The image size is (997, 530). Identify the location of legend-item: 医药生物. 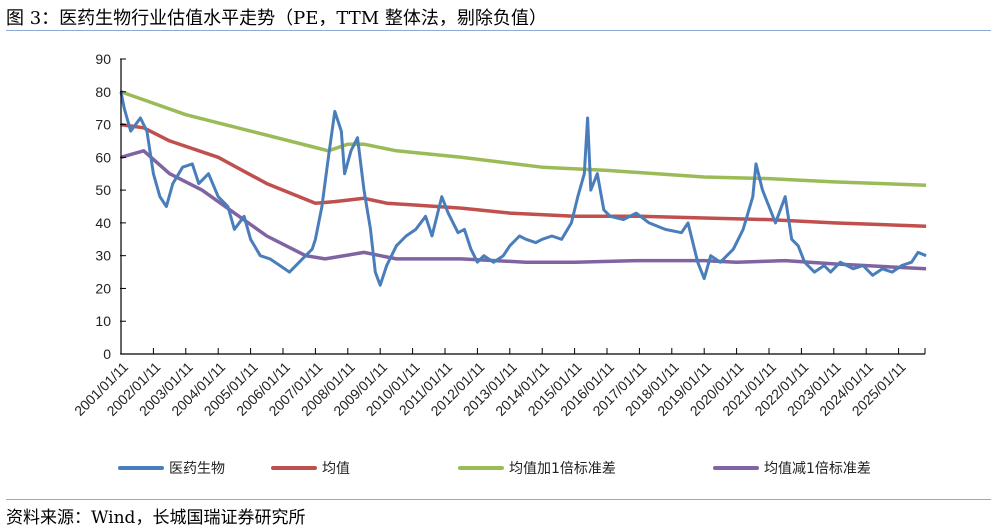
(171, 469).